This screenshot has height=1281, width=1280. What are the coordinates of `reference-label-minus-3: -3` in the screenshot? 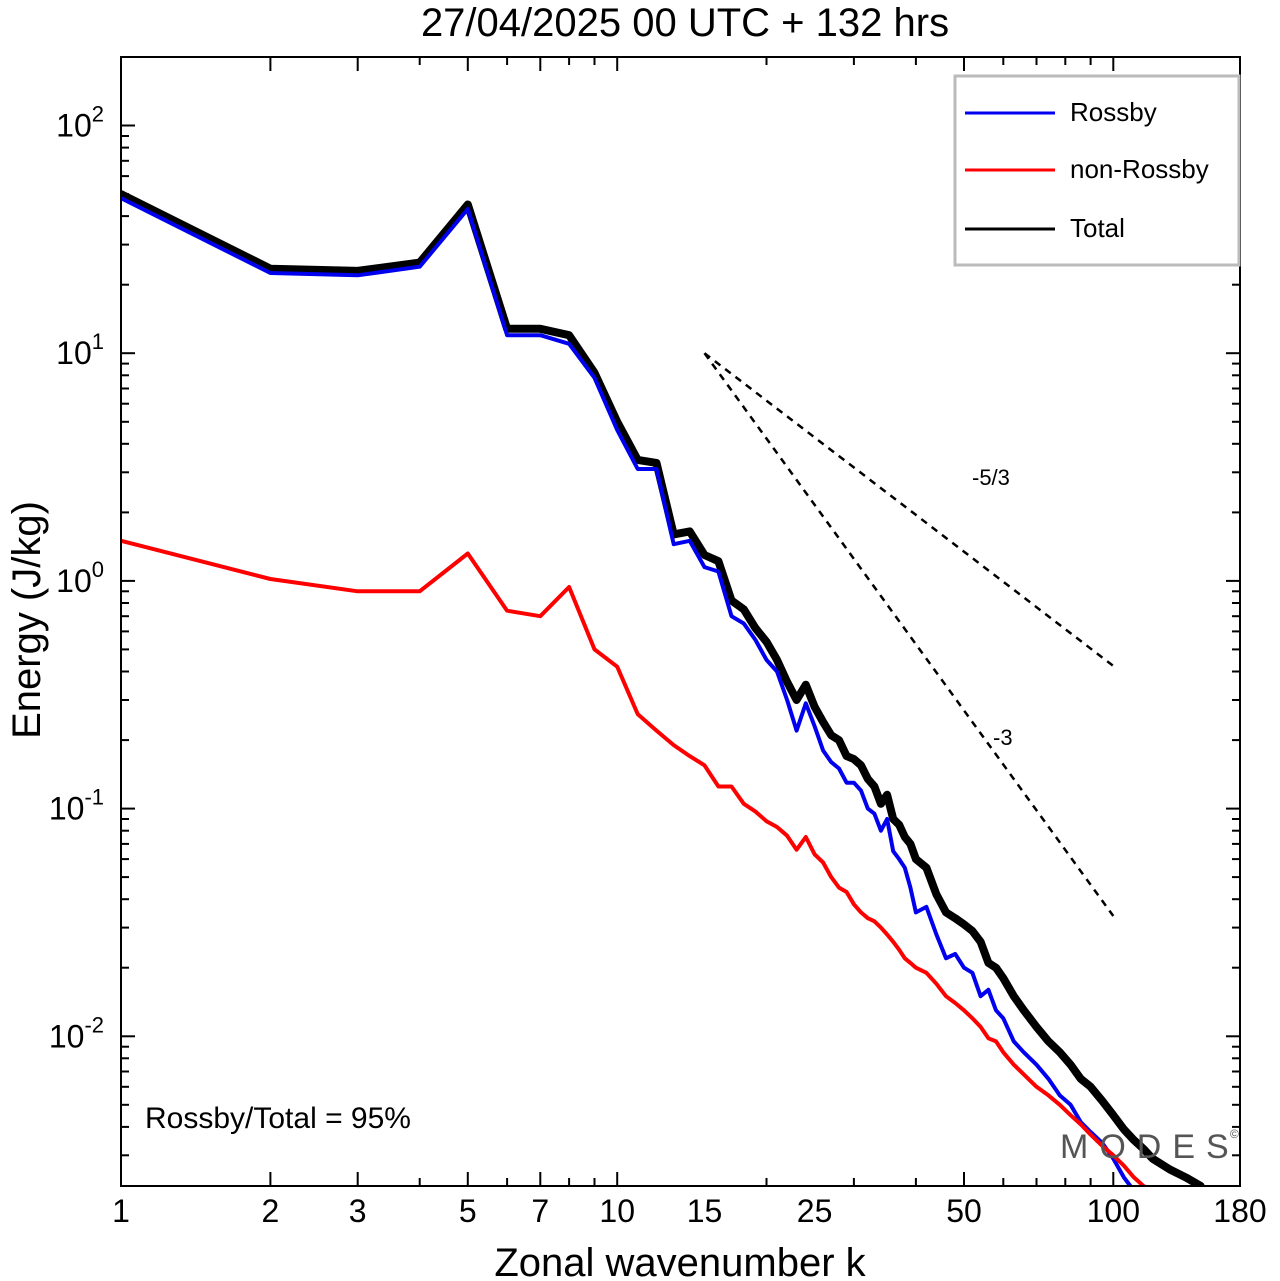 It's located at (1003, 737).